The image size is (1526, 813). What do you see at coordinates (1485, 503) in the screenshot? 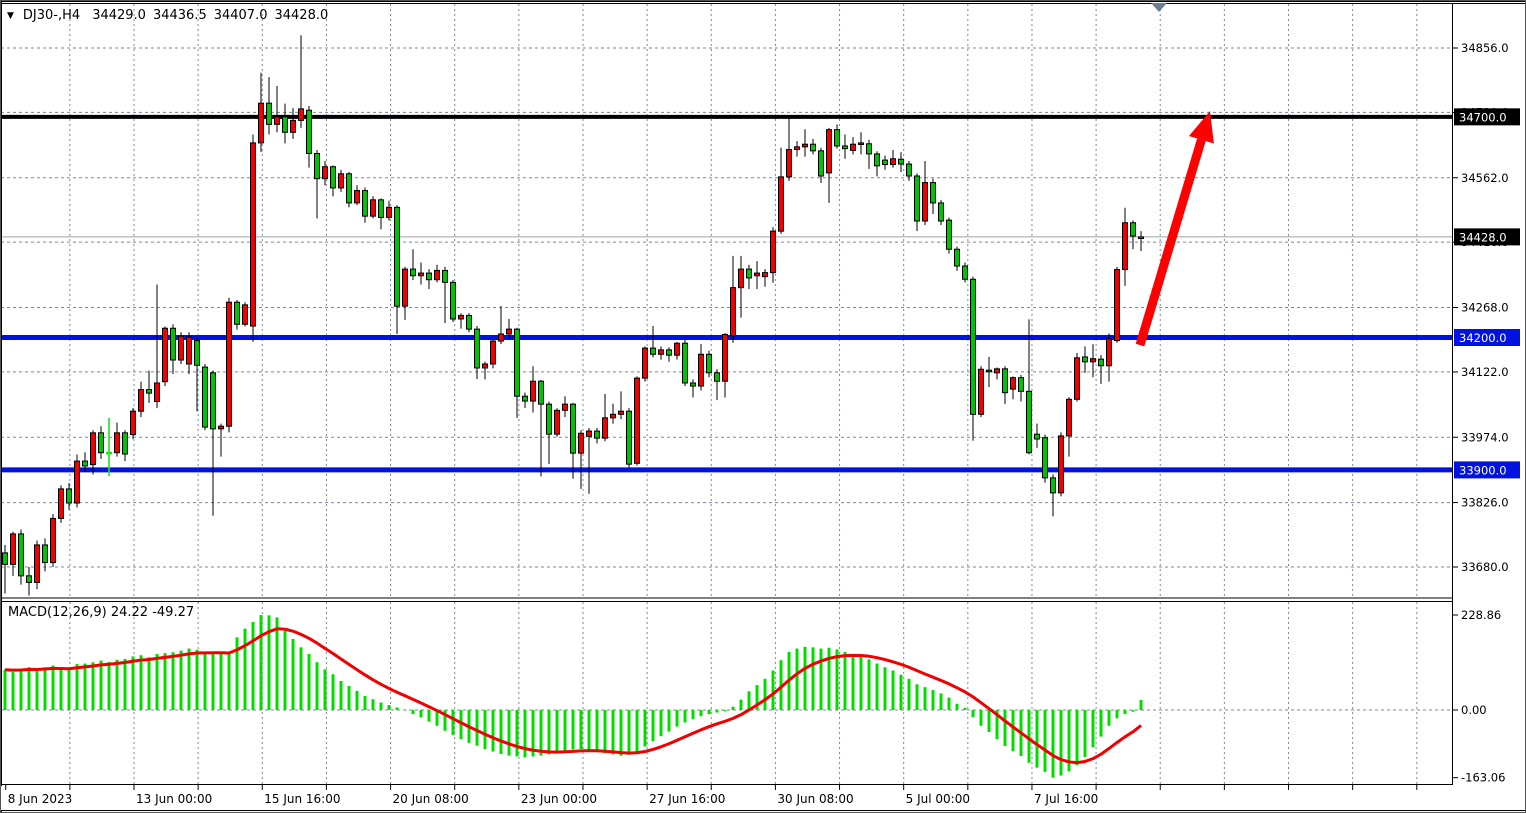
I see `price-tick-label: 33826.0` at bounding box center [1485, 503].